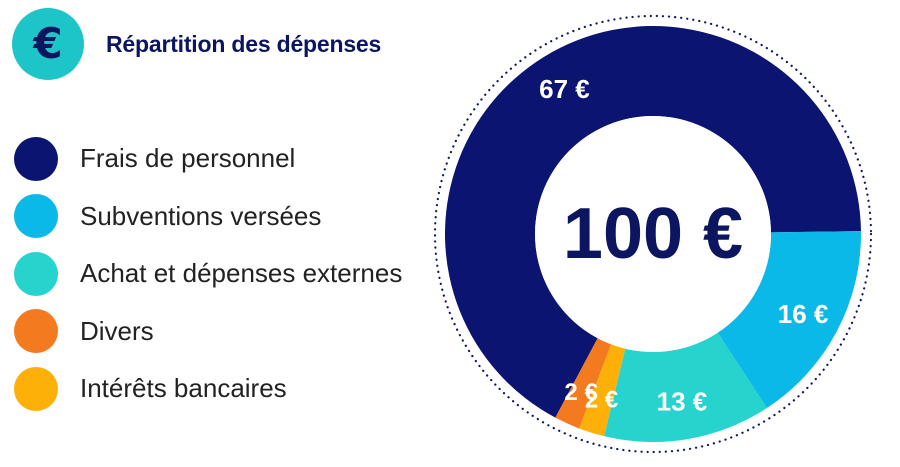 This screenshot has width=900, height=467. What do you see at coordinates (241, 273) in the screenshot?
I see `legend-label: Achat et dépenses externes` at bounding box center [241, 273].